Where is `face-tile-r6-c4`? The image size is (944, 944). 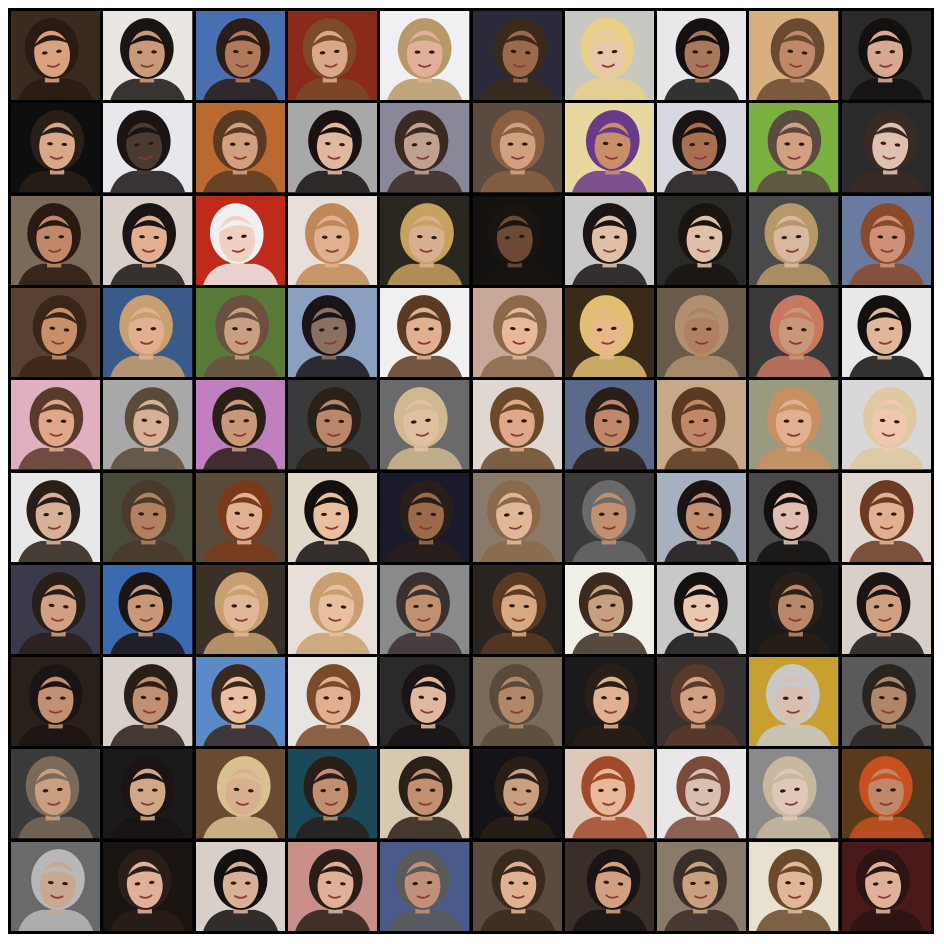 face-tile-r6-c4 is located at coordinates (332, 517).